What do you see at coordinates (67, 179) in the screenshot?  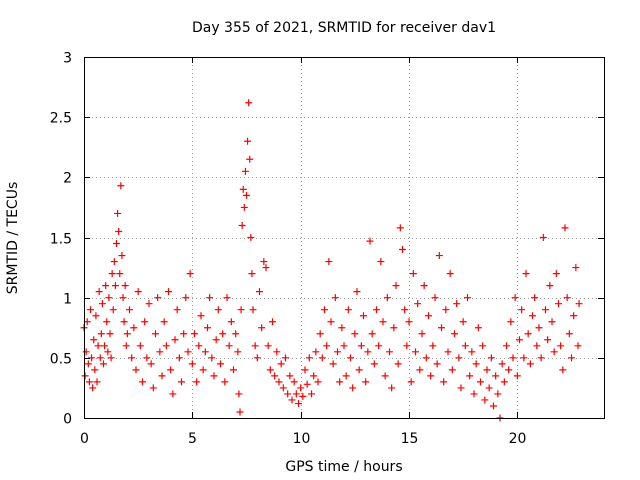 I see `y-tick-label: 2` at bounding box center [67, 179].